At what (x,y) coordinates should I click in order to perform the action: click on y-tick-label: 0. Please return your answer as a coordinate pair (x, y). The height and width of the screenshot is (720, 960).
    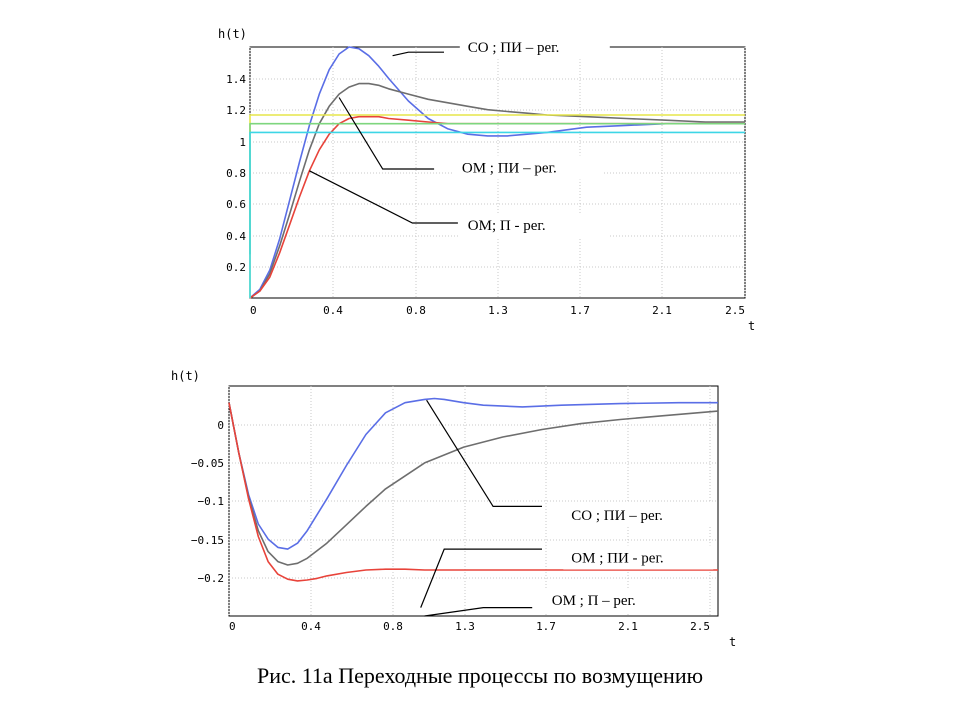
    Looking at the image, I should click on (220, 425).